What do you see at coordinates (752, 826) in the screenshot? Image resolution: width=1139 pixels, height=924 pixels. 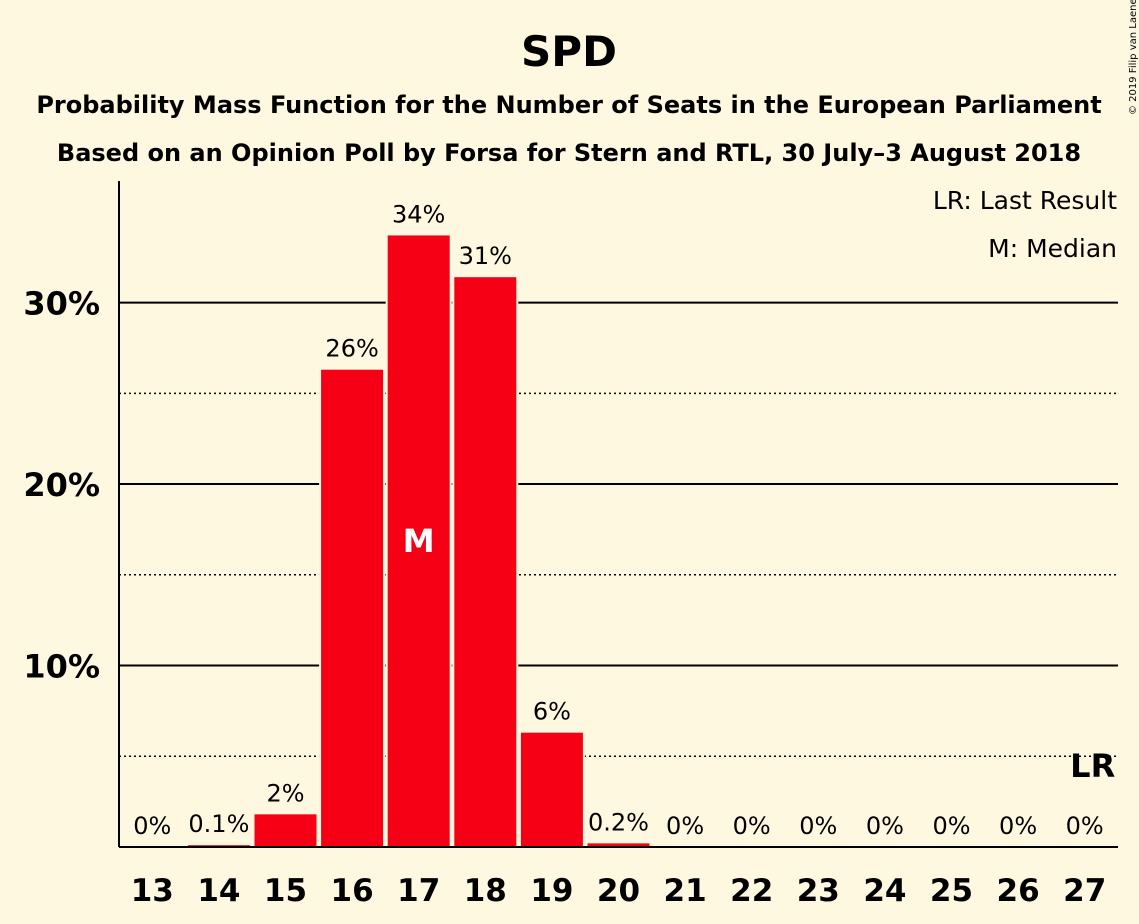 I see `data-label-seats-22: 0%` at bounding box center [752, 826].